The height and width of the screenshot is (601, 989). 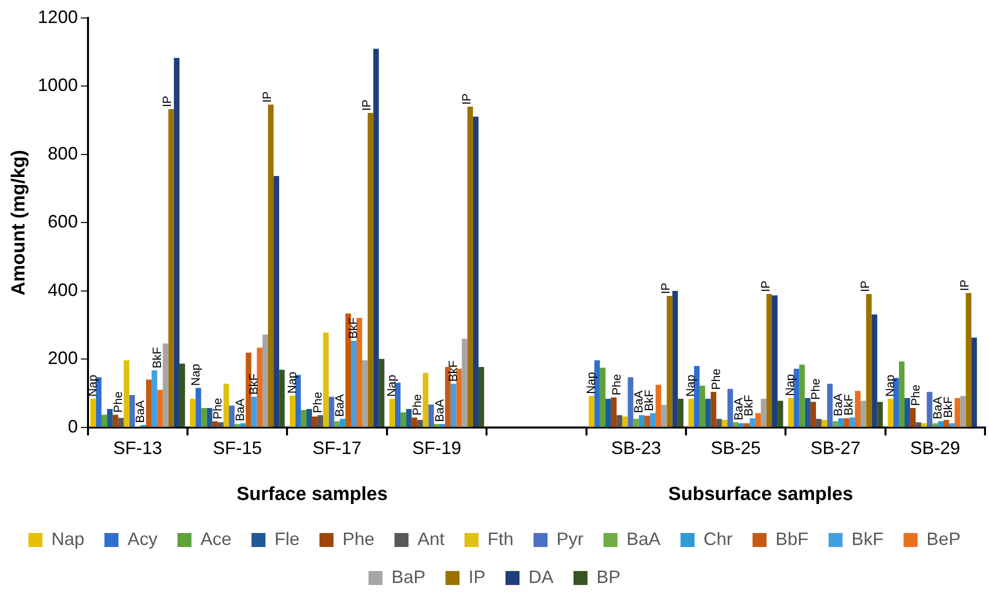 I want to click on x-tick-label: SF-15, so click(x=237, y=448).